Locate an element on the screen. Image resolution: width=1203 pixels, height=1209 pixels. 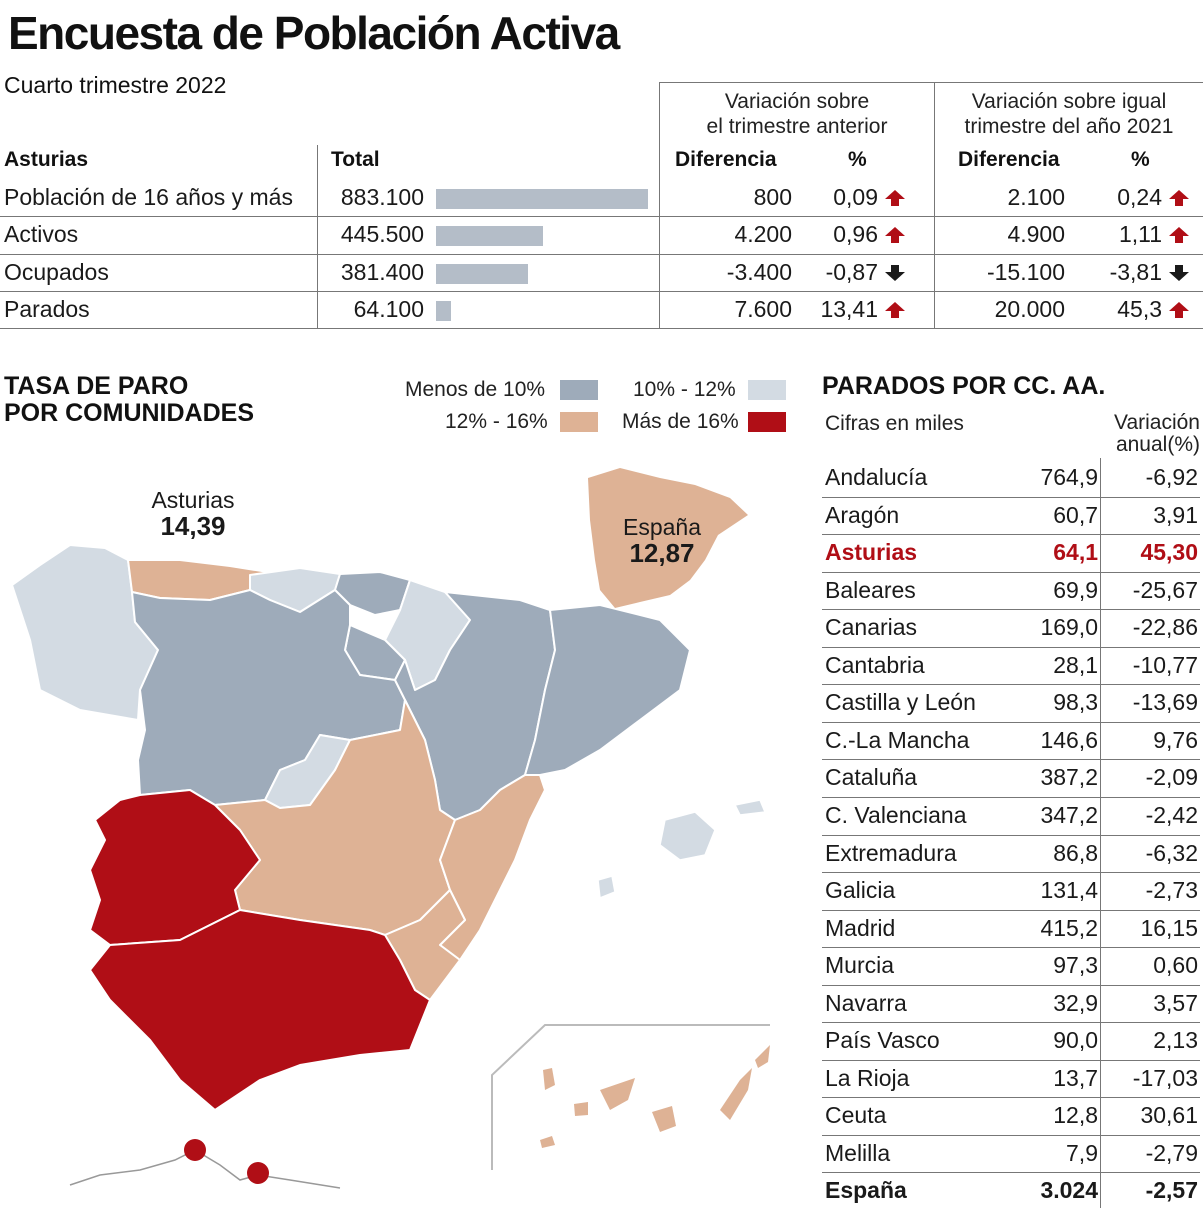
row-pct-year: 1,11 is located at coordinates (1140, 234).